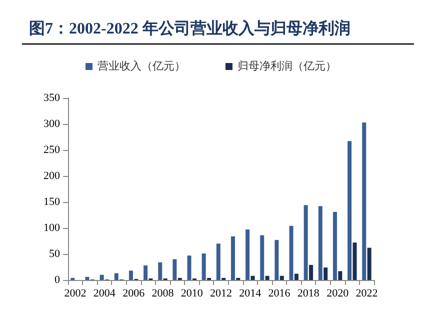  Describe the element at coordinates (189, 29) in the screenshot. I see `chart-title: 图7：2002-2022 年公司营业收入与归母净利润` at that location.